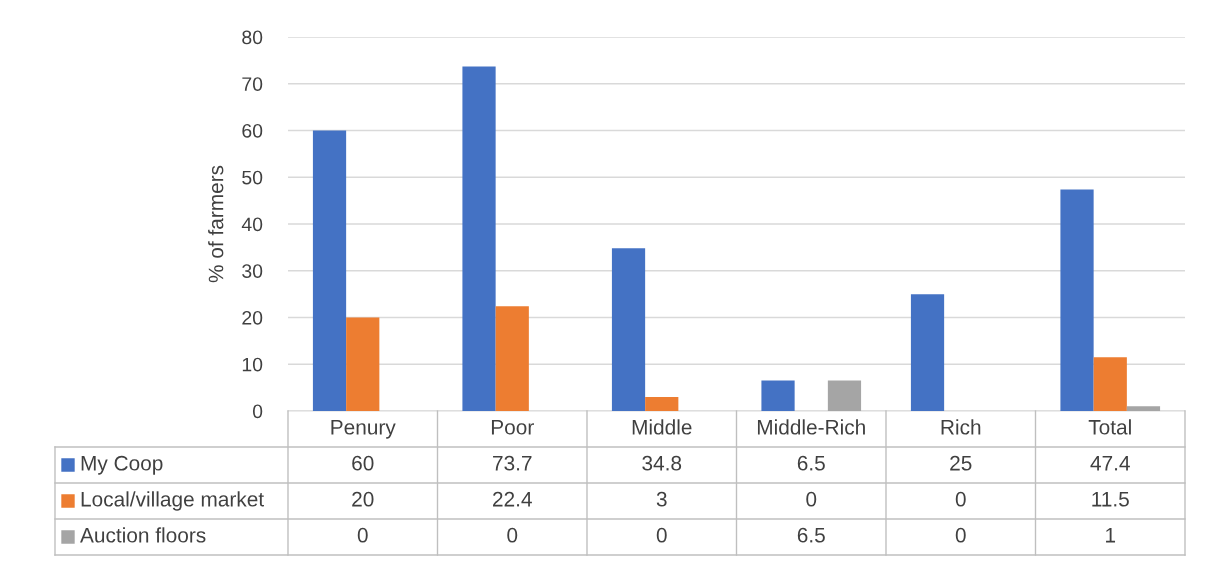  What do you see at coordinates (363, 463) in the screenshot?
I see `data-label: 60` at bounding box center [363, 463].